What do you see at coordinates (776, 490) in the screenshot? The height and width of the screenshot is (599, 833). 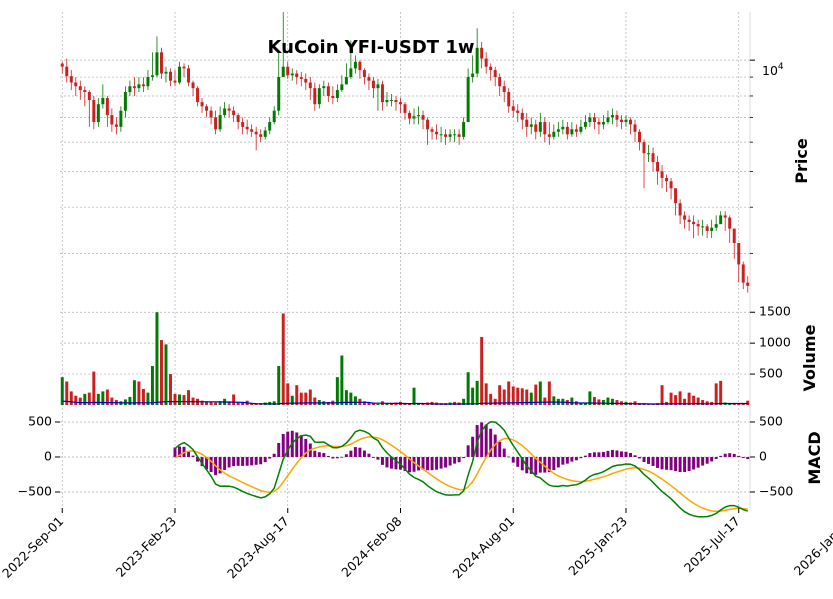 I see `macd-tick-label-right: −500` at bounding box center [776, 490].